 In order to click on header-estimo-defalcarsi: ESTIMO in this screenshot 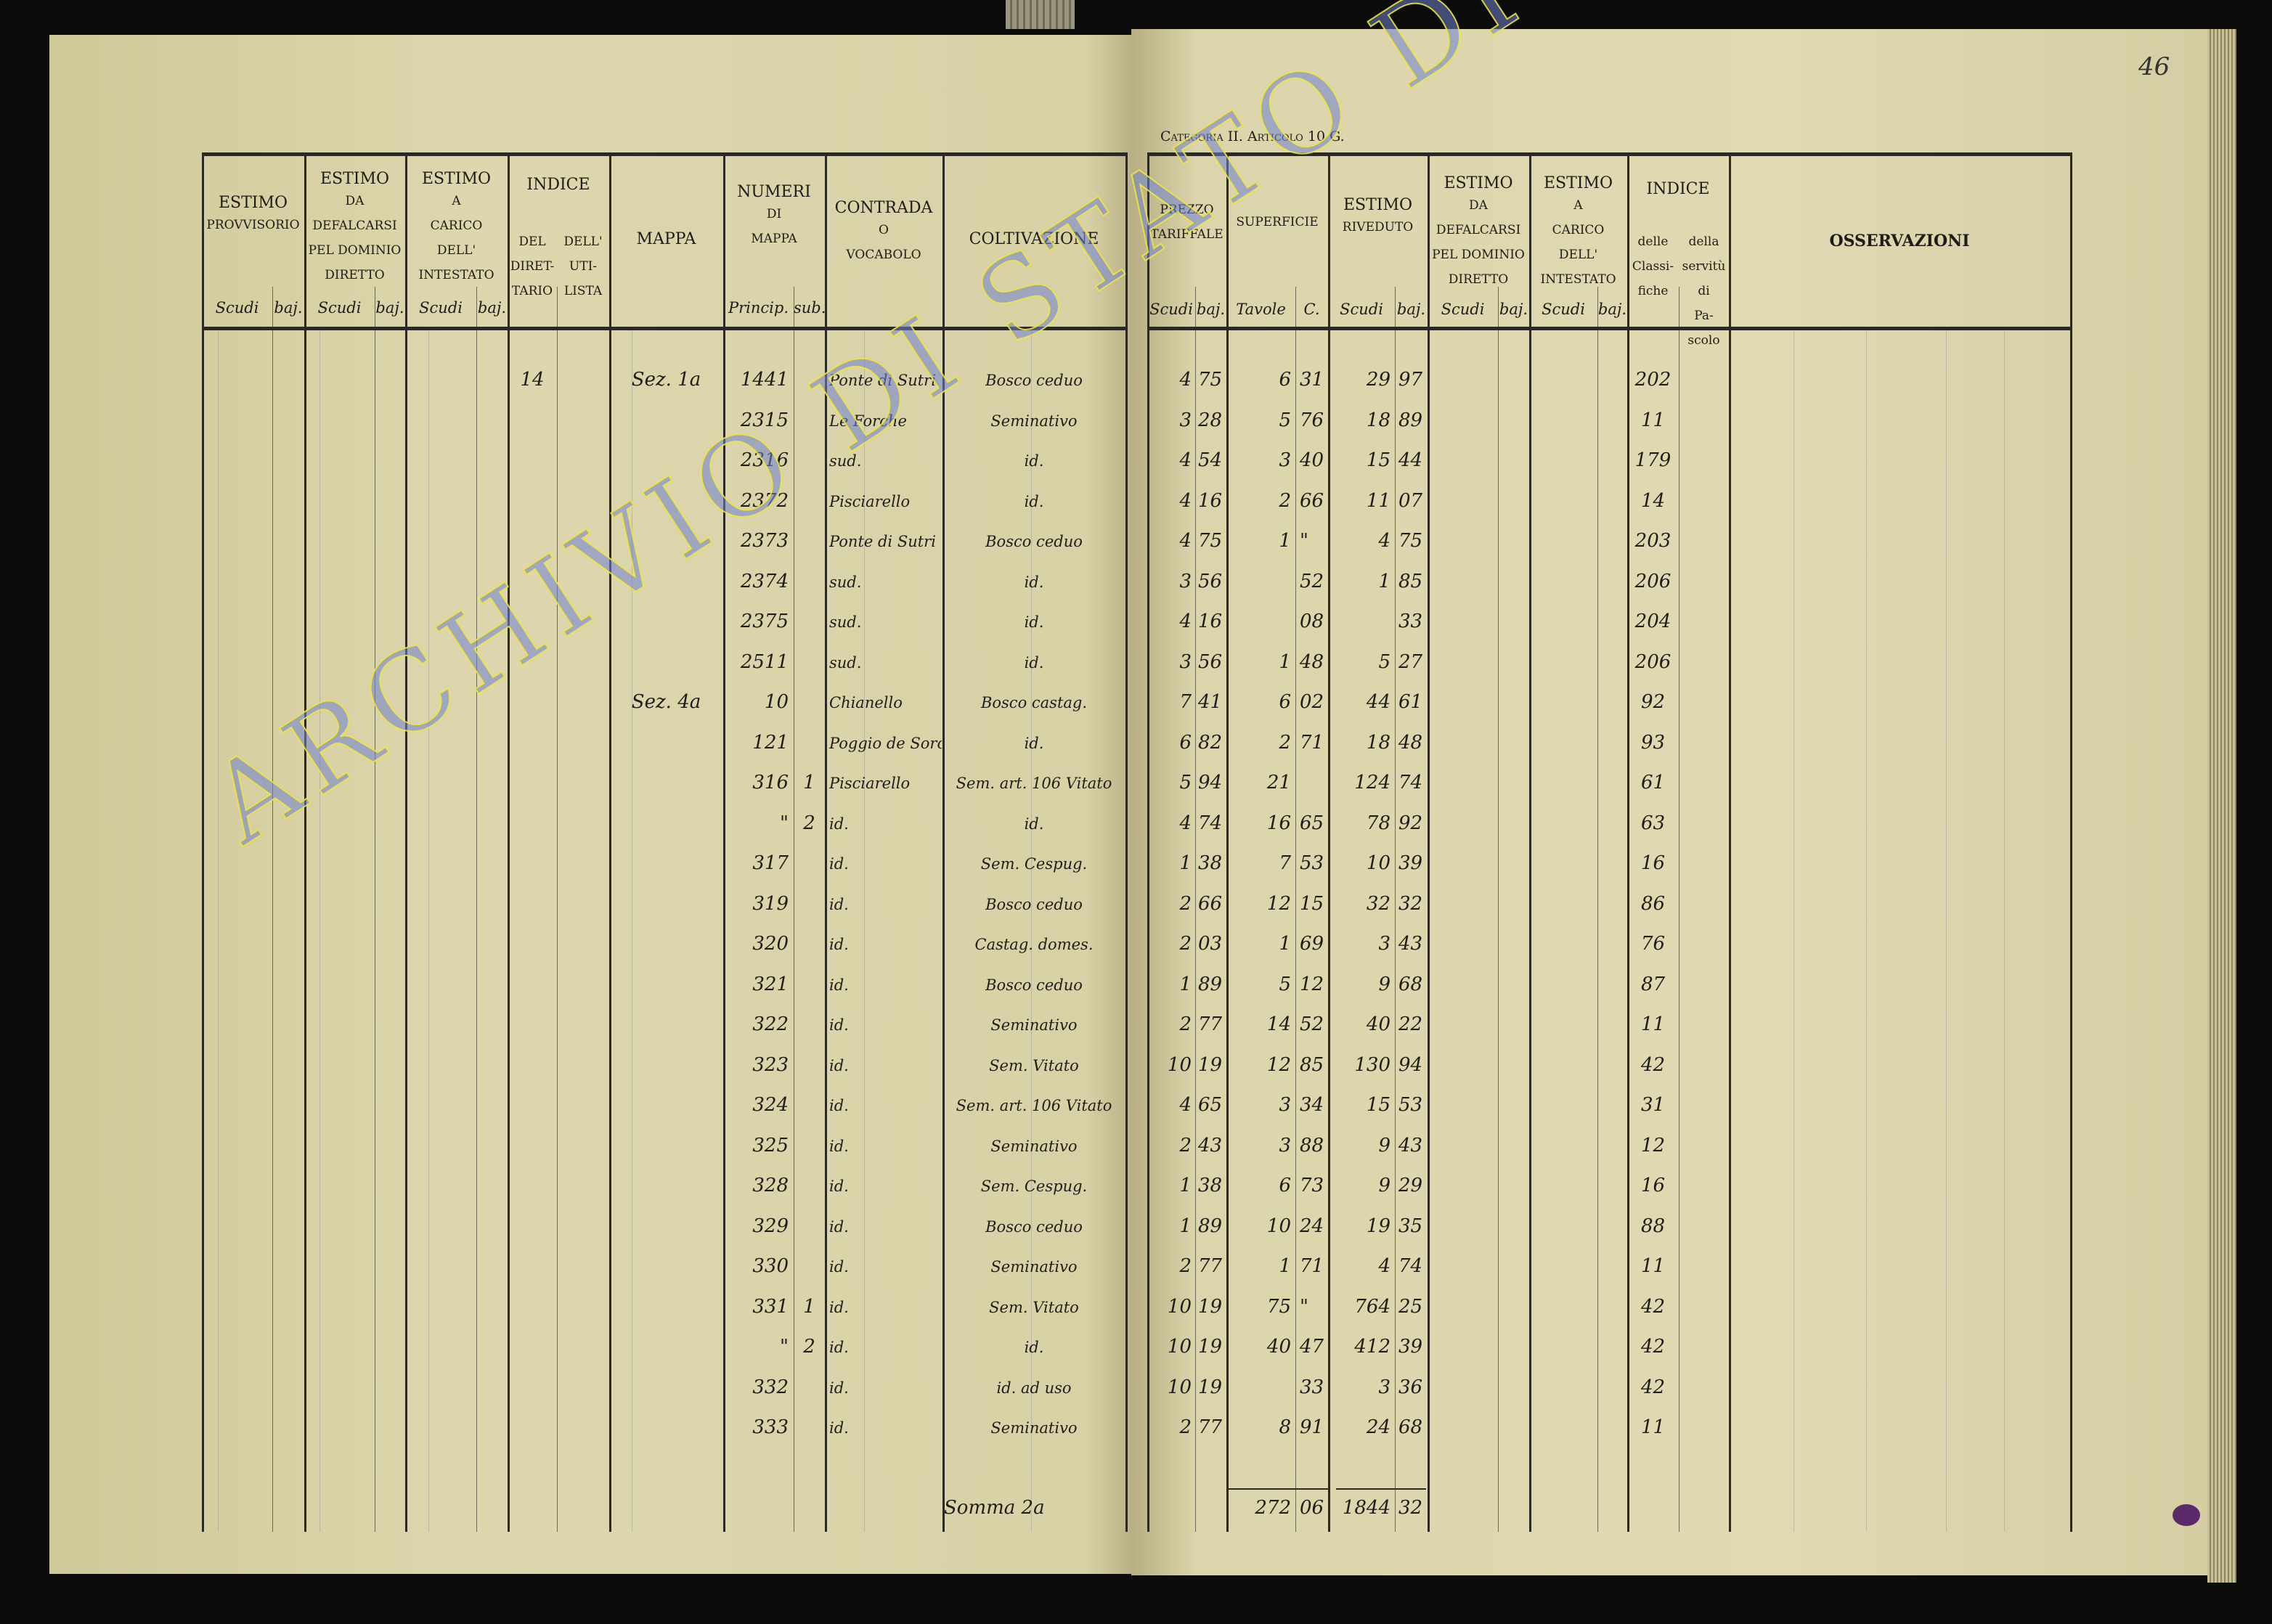, I will do `click(354, 179)`.